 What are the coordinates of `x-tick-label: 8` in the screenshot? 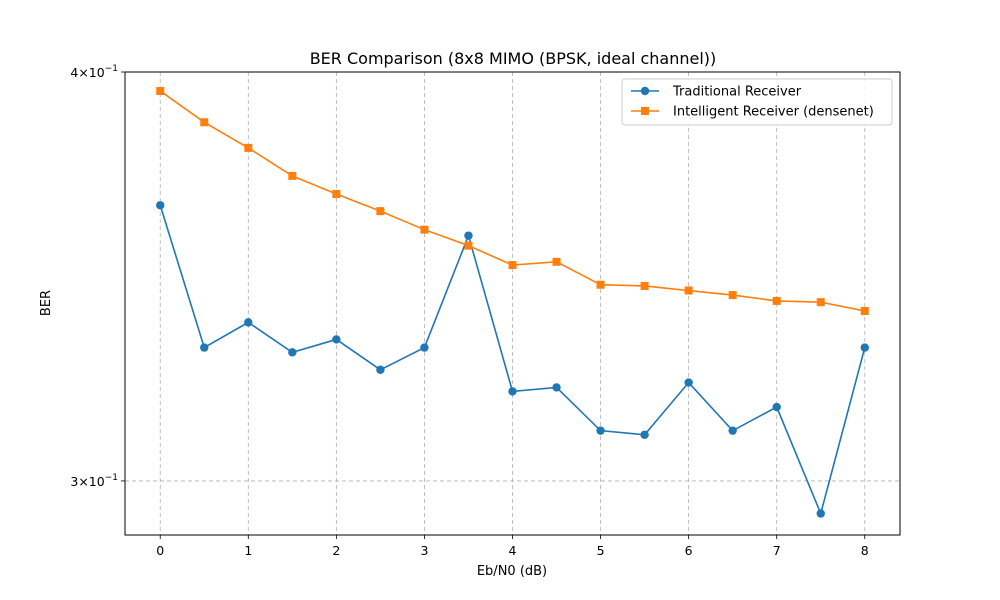 It's located at (865, 550).